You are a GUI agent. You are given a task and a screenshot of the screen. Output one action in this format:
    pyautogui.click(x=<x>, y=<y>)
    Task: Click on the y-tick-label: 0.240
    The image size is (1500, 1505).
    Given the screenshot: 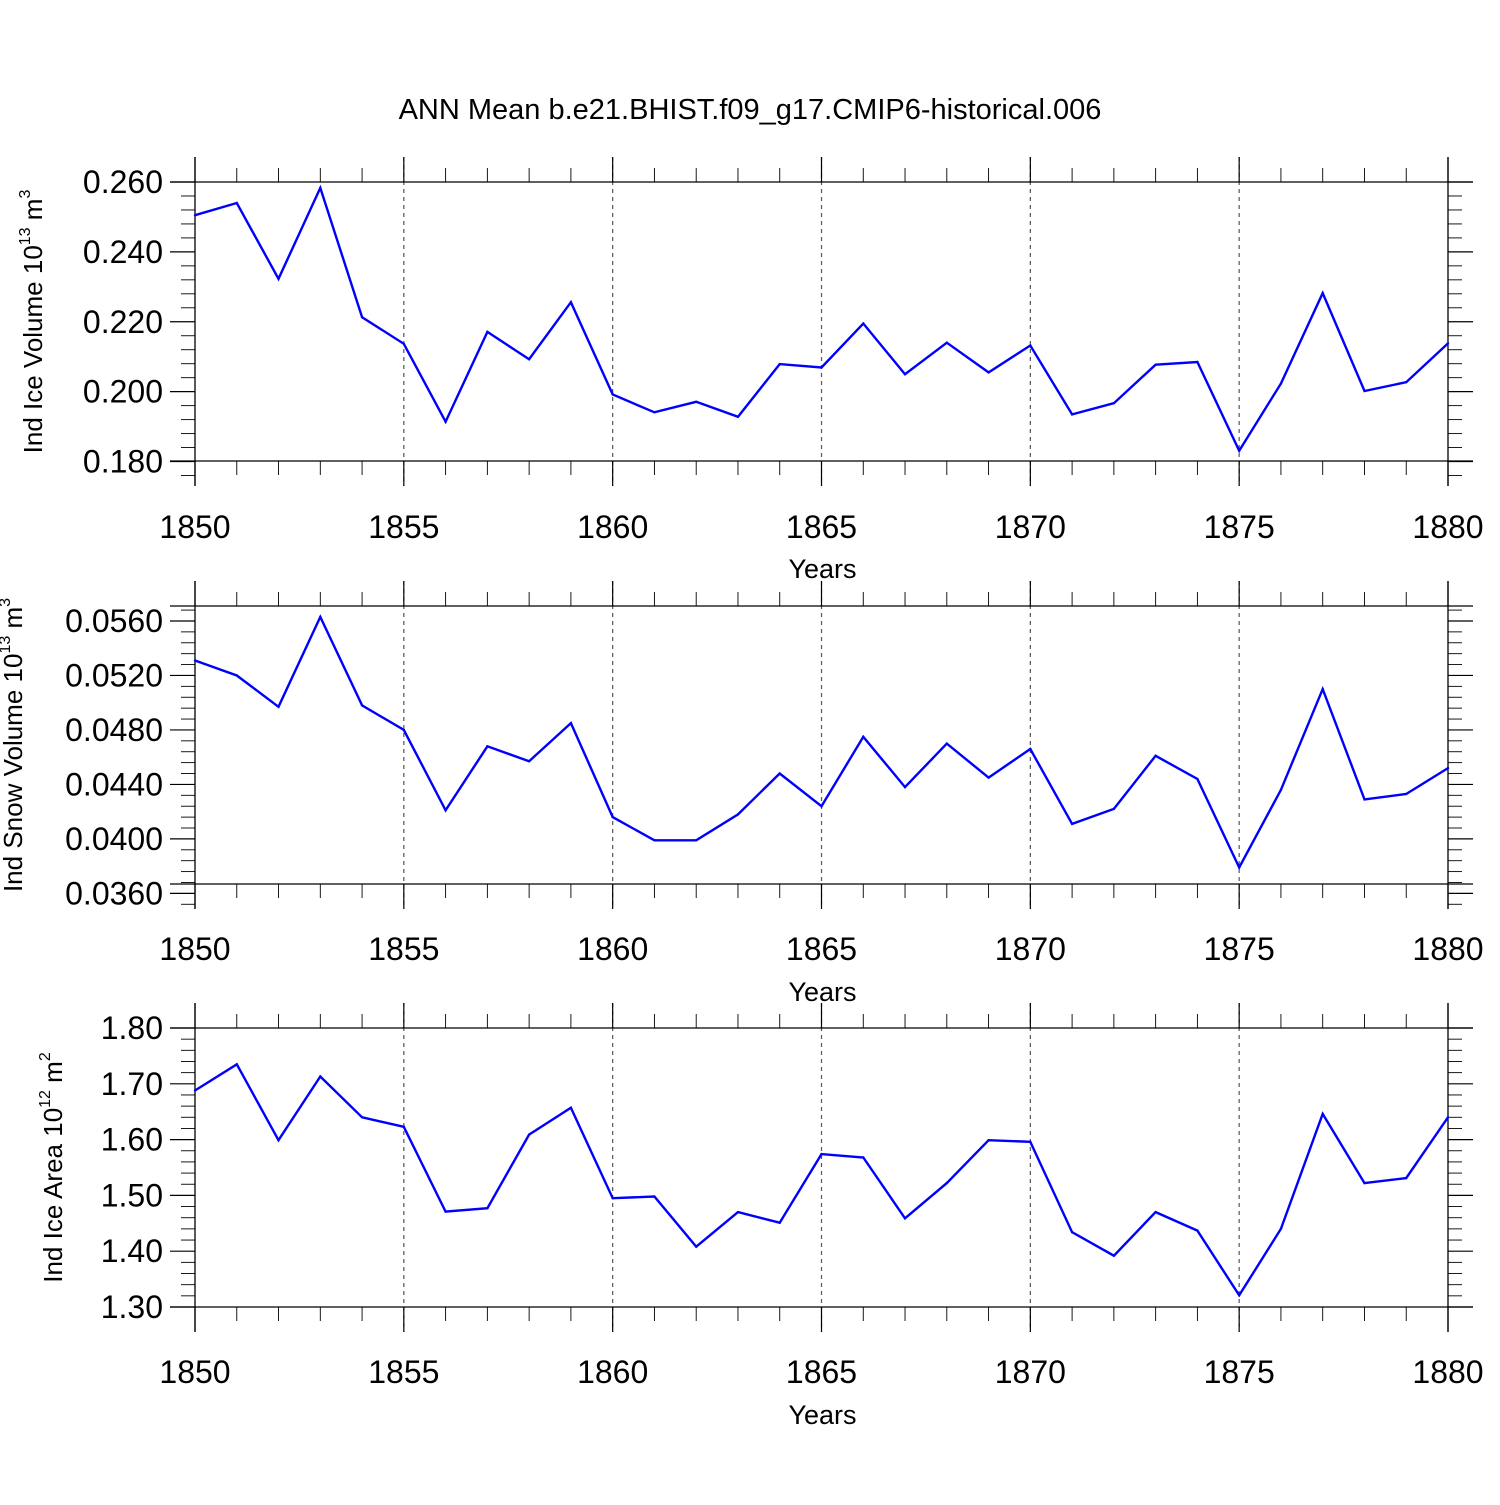 What is the action you would take?
    pyautogui.click(x=123, y=252)
    